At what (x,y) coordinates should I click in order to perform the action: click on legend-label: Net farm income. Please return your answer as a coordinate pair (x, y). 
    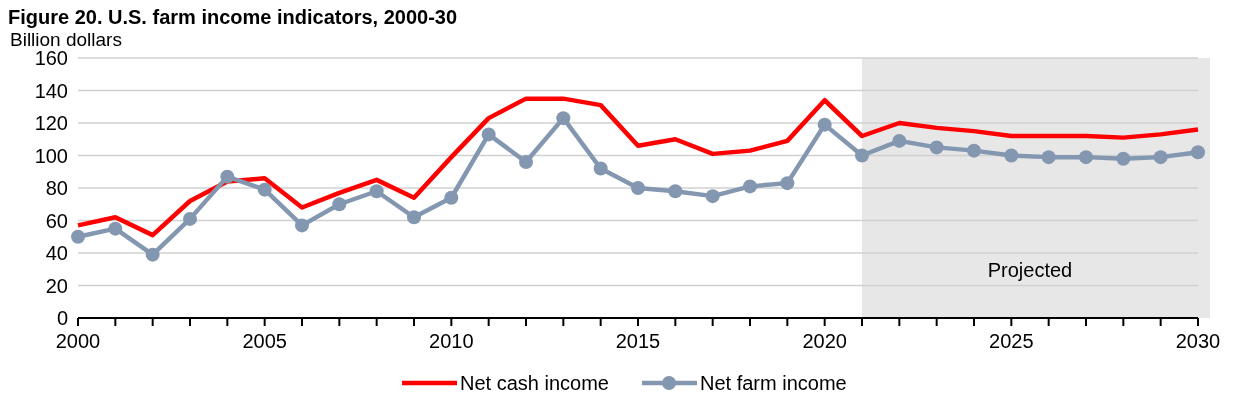
    Looking at the image, I should click on (773, 383).